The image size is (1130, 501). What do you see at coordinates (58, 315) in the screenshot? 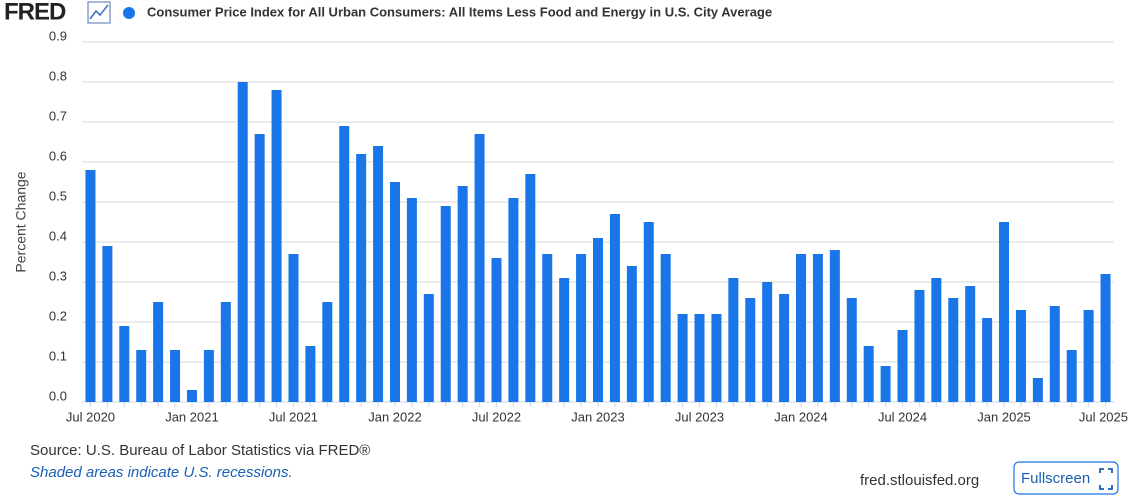
I see `y-tick-label: 0.2` at bounding box center [58, 315].